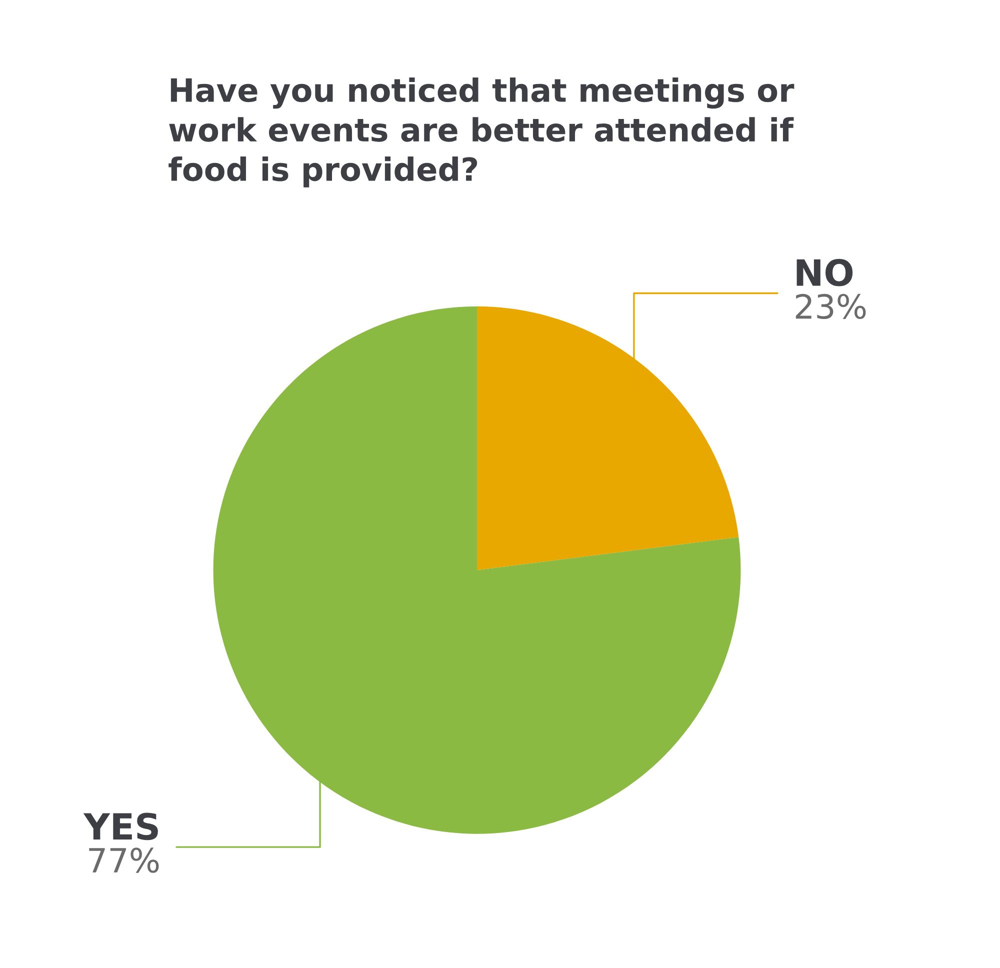 Image resolution: width=1000 pixels, height=968 pixels. I want to click on data-label: 23%, so click(831, 307).